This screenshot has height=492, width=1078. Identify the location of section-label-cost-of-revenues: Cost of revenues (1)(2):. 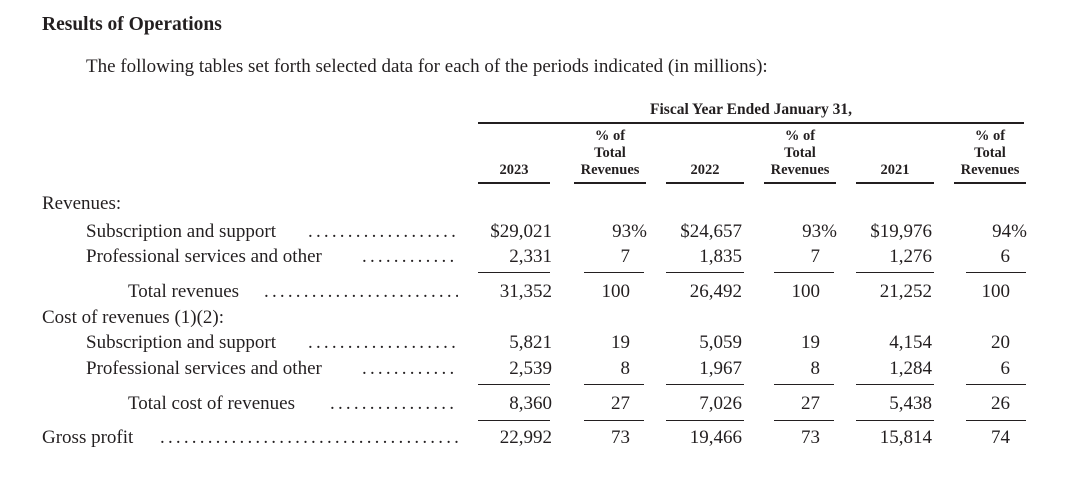
(133, 317).